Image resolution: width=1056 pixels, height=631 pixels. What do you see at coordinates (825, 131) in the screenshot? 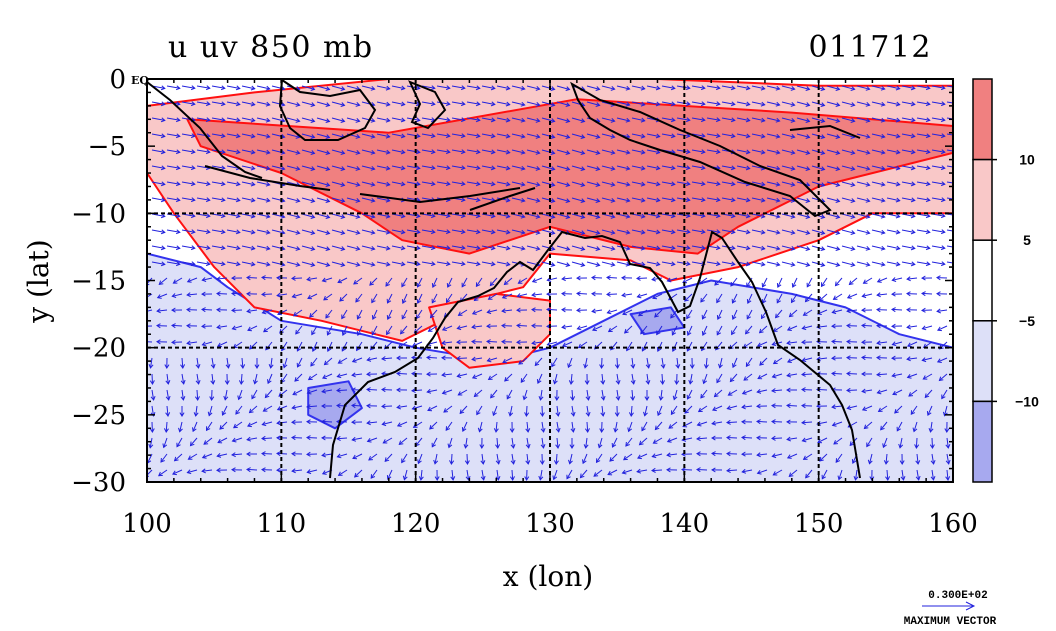
I see `new-britain-coast` at bounding box center [825, 131].